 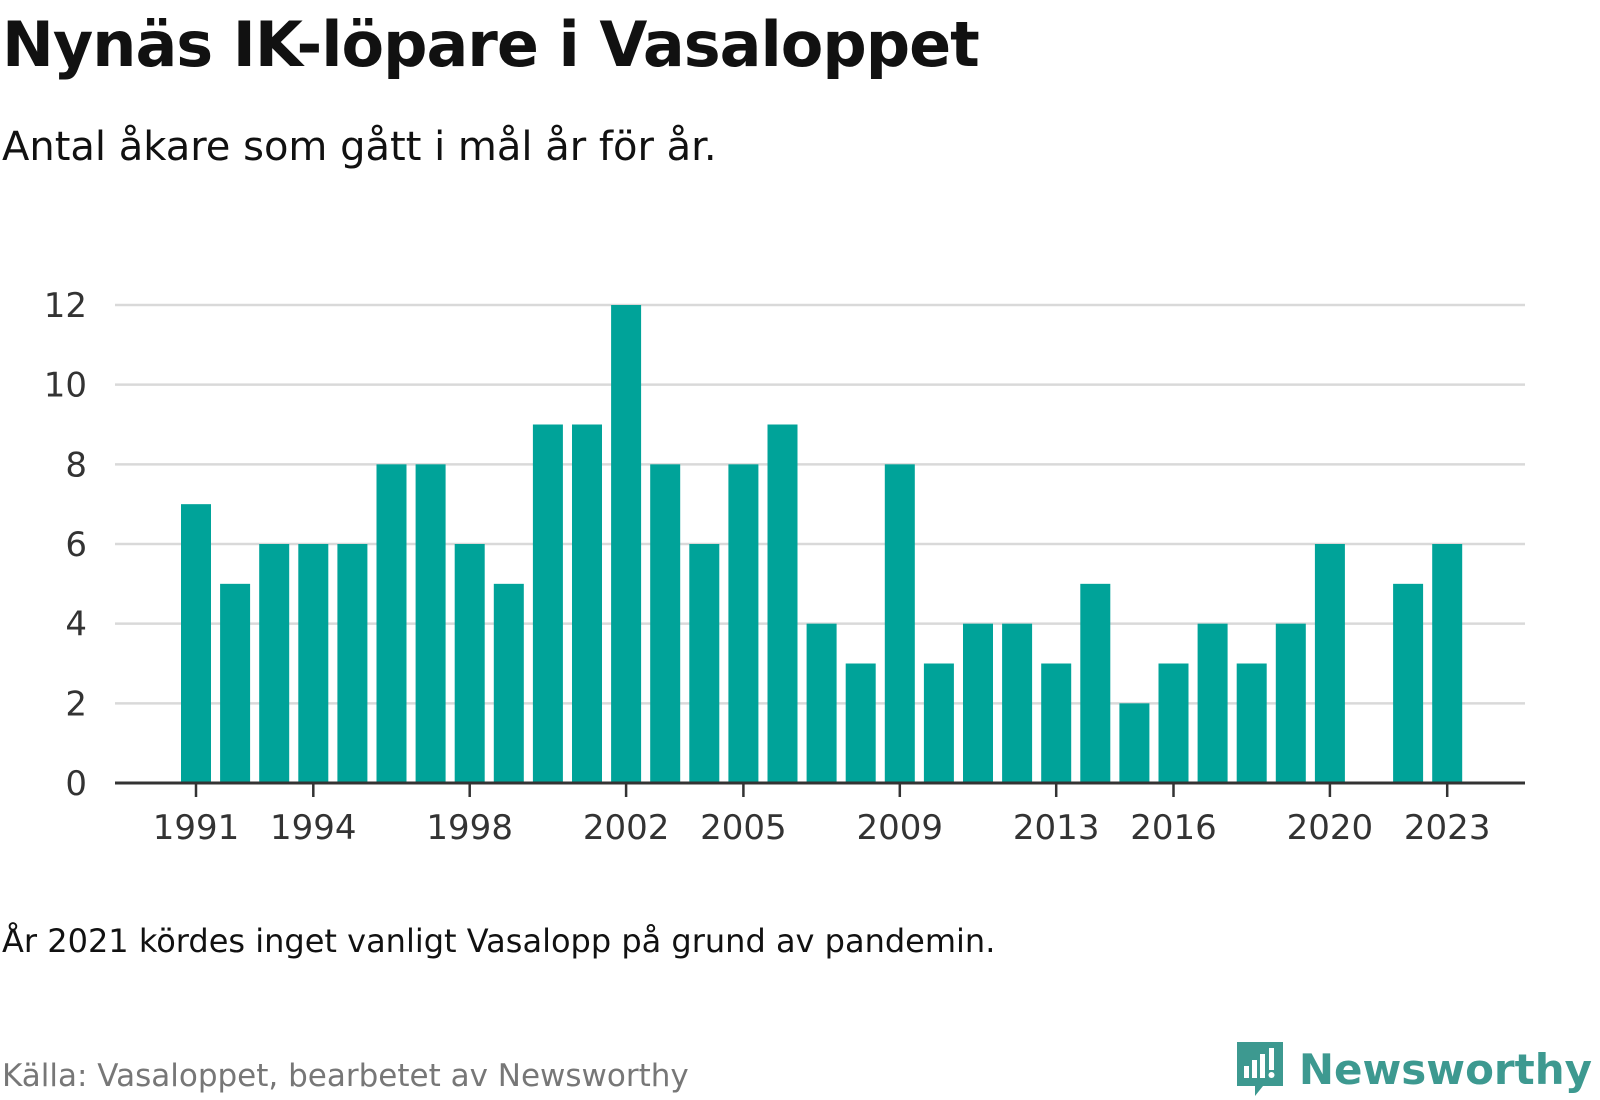 I want to click on brand-name: Newsworthy, so click(x=1445, y=1069).